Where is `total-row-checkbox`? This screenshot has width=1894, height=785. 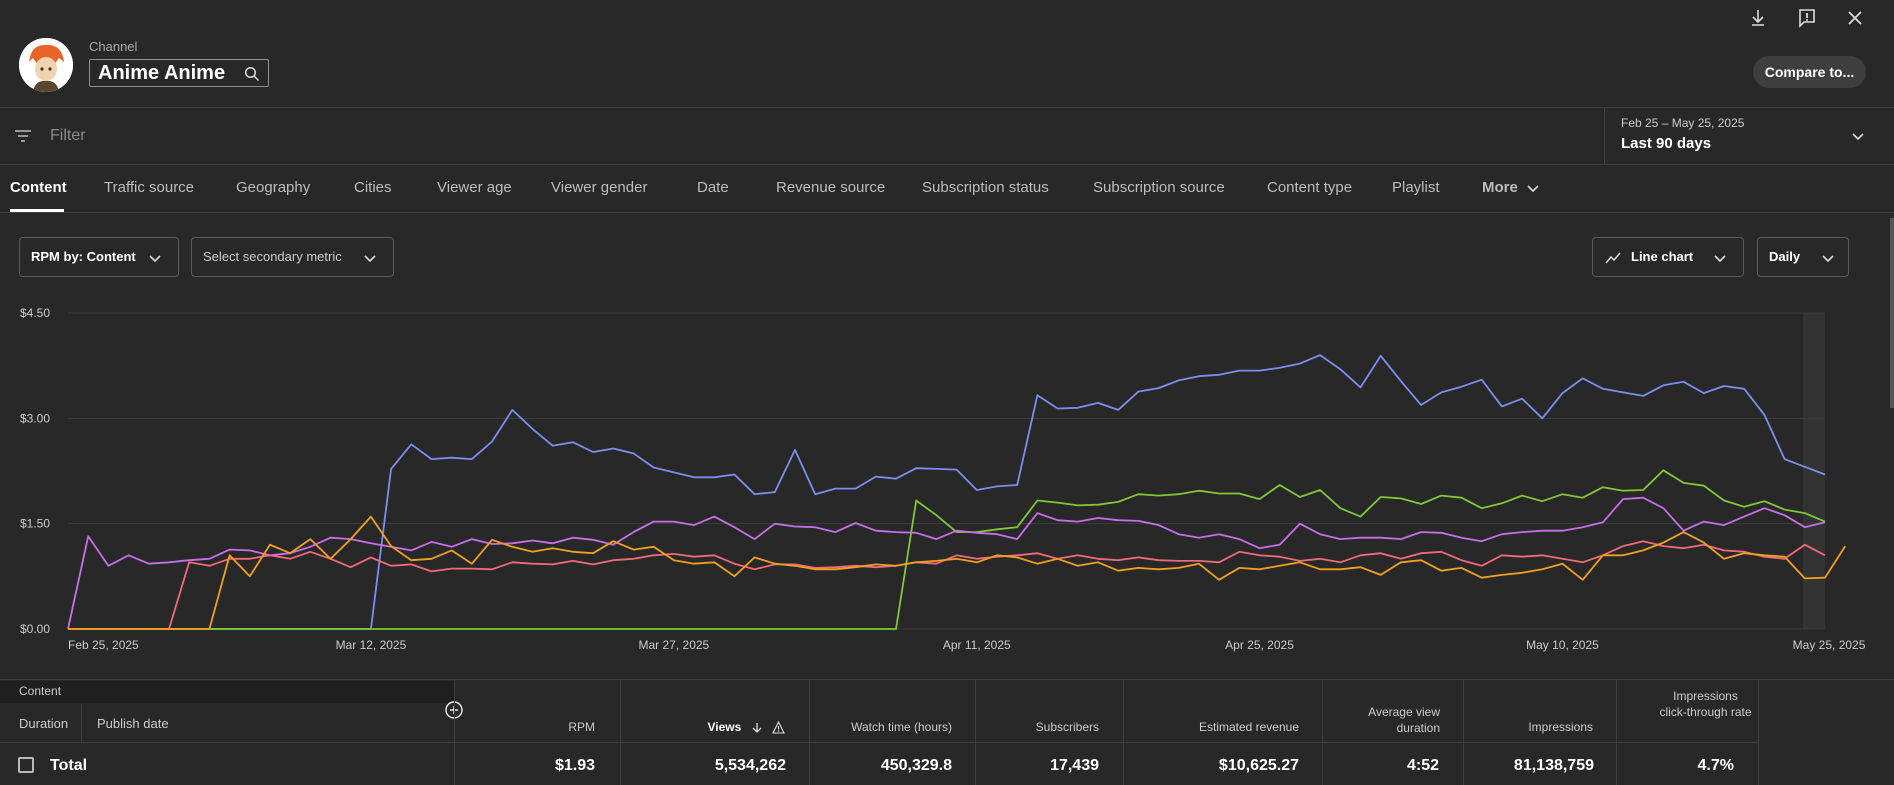 total-row-checkbox is located at coordinates (26, 765).